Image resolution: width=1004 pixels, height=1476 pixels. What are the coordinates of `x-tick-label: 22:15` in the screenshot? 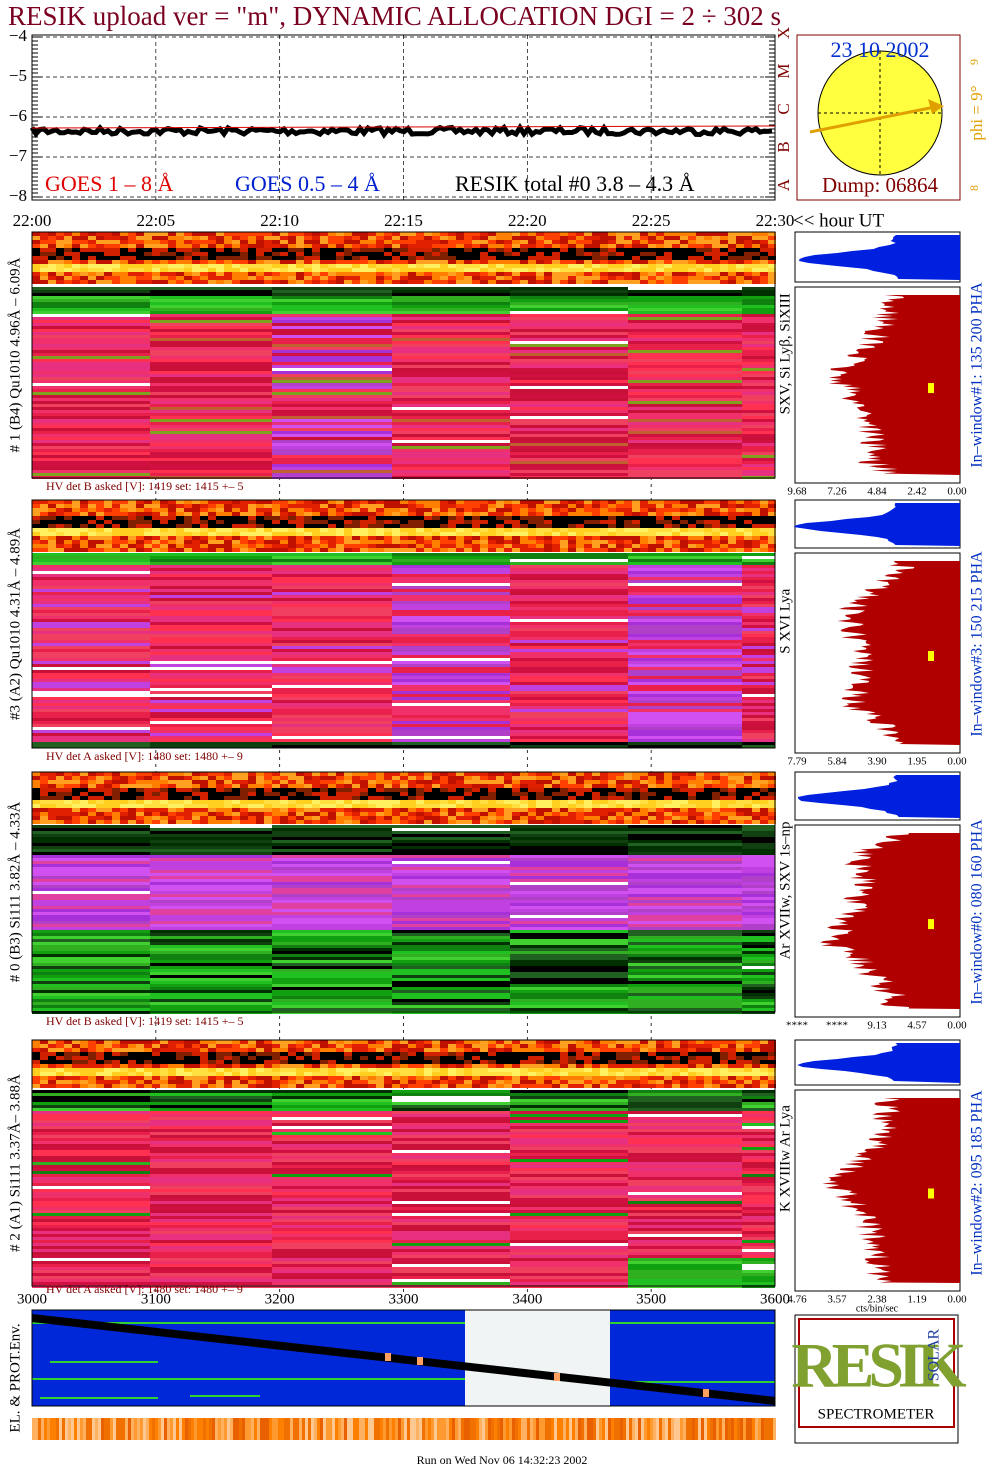 It's located at (403, 220).